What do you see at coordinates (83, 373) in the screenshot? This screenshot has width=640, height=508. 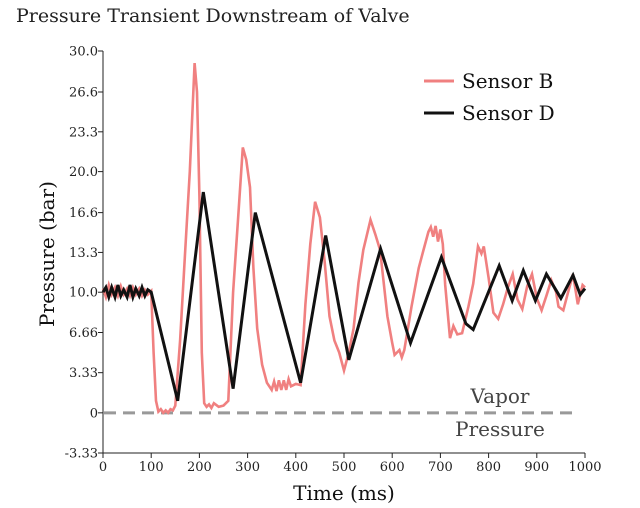 I see `y-tick-label: 3.33` at bounding box center [83, 373].